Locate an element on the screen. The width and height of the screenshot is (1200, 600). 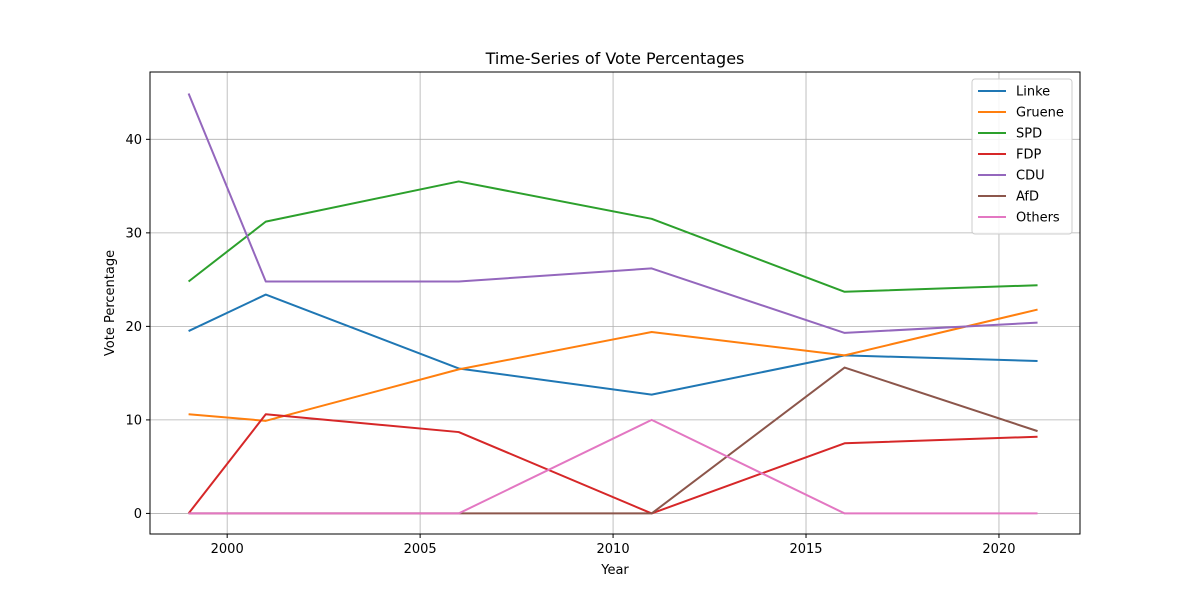
x-tick-label: 2010 is located at coordinates (613, 549).